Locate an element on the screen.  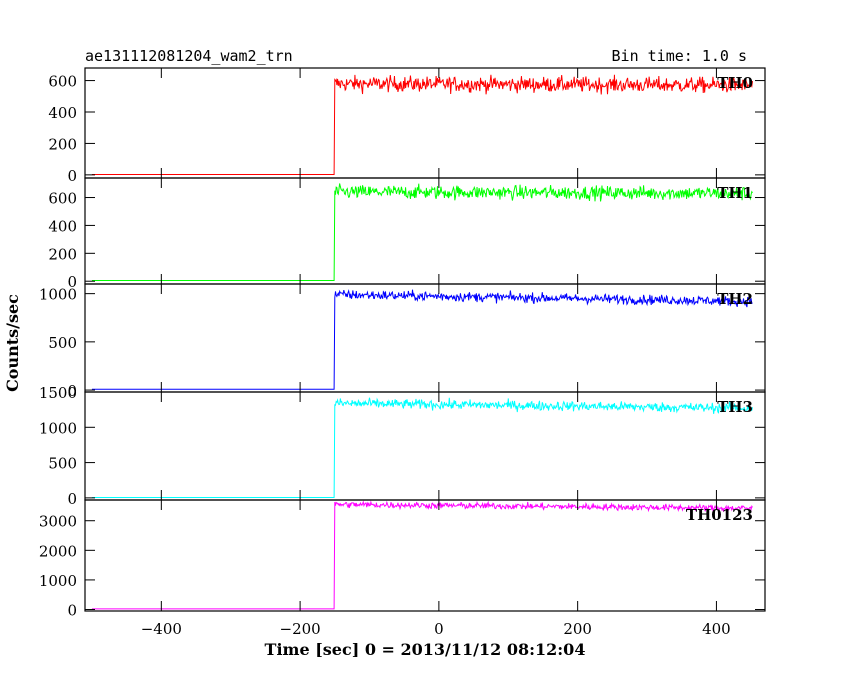
panel-th1: 0 200 400 600 TH1 is located at coordinates (407, 234).